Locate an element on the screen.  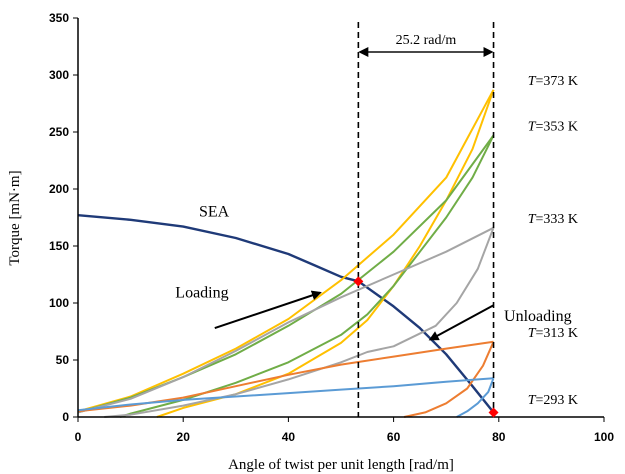
span-label: 25.2 rad/m is located at coordinates (426, 40).